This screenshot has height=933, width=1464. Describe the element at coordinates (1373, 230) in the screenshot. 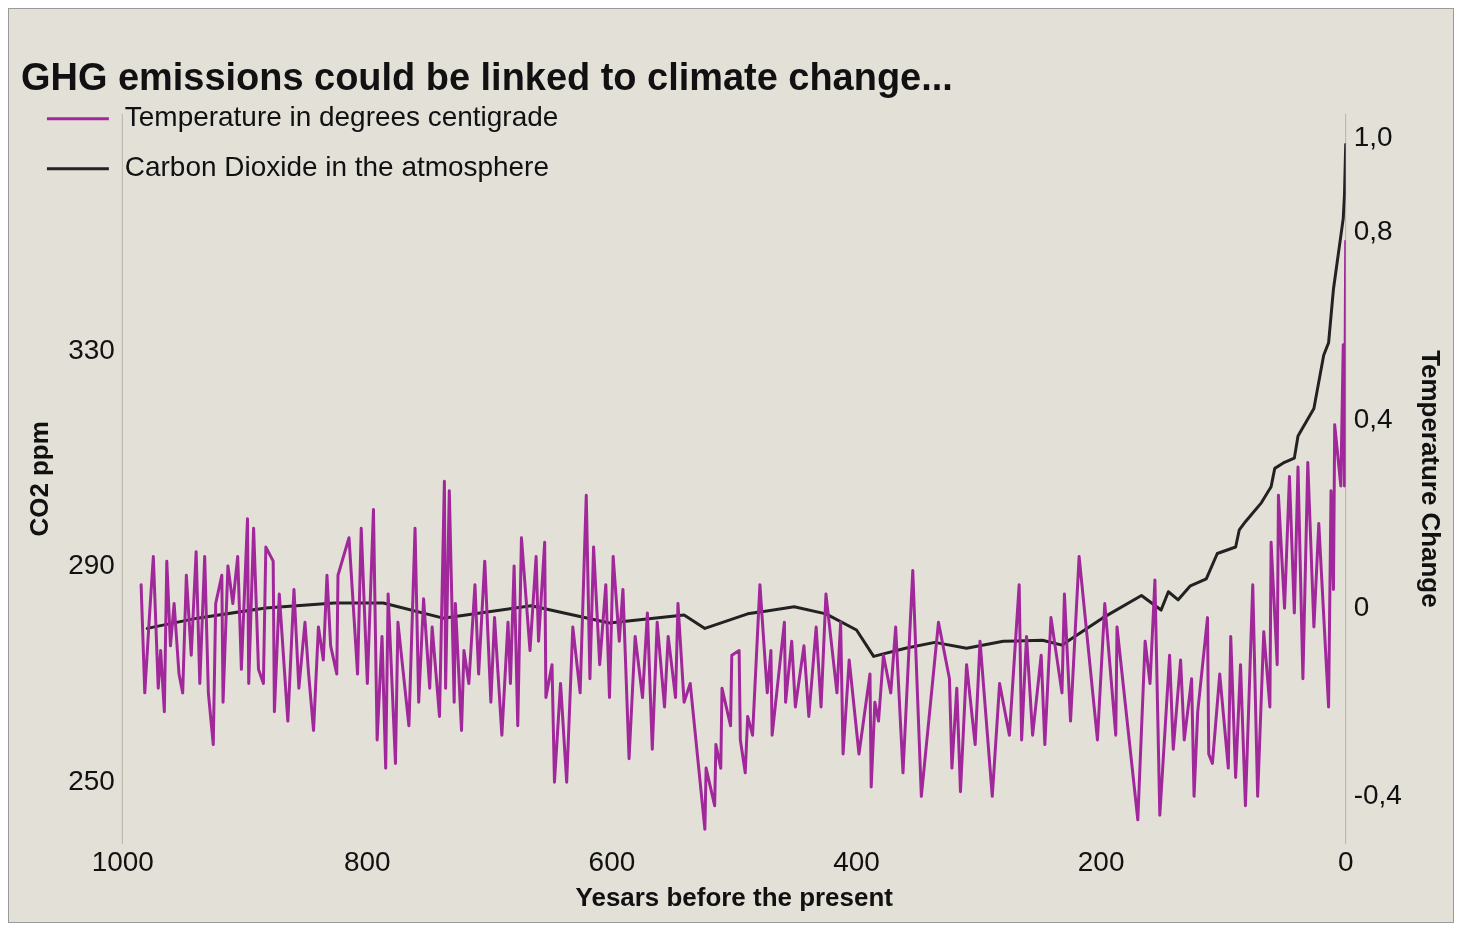

I see `y2-tick-label: 0,8` at that location.